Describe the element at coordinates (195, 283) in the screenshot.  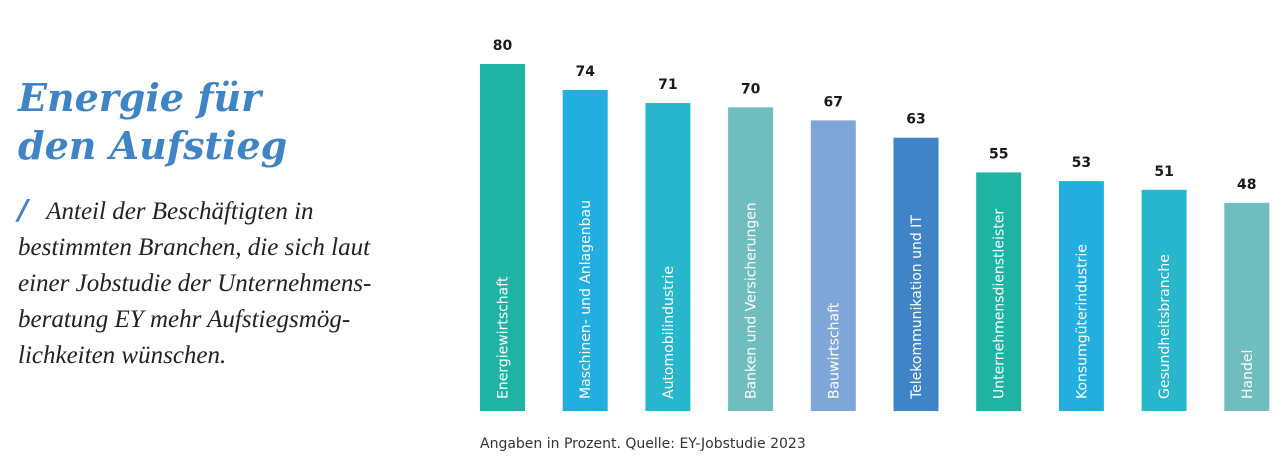
I see `description-line-3: einer Jobstudie der Unternehmens-` at that location.